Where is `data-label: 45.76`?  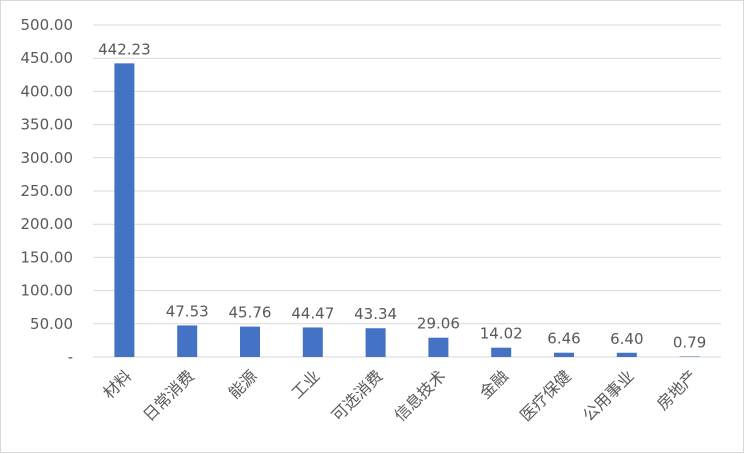
data-label: 45.76 is located at coordinates (250, 313).